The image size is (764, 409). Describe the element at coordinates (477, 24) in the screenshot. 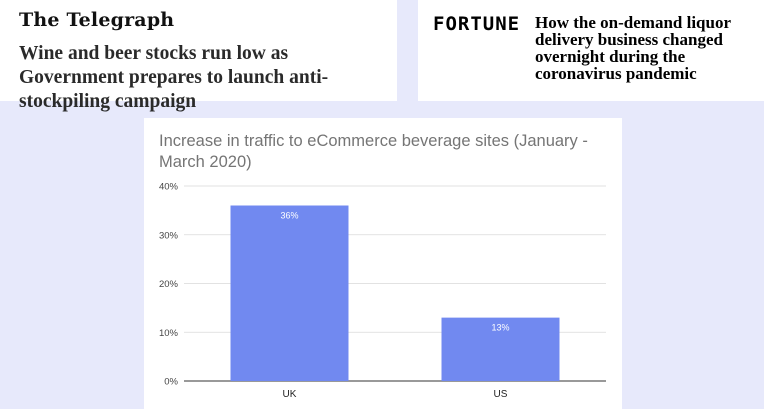

I see `fortune-logo: FORTUNE` at that location.